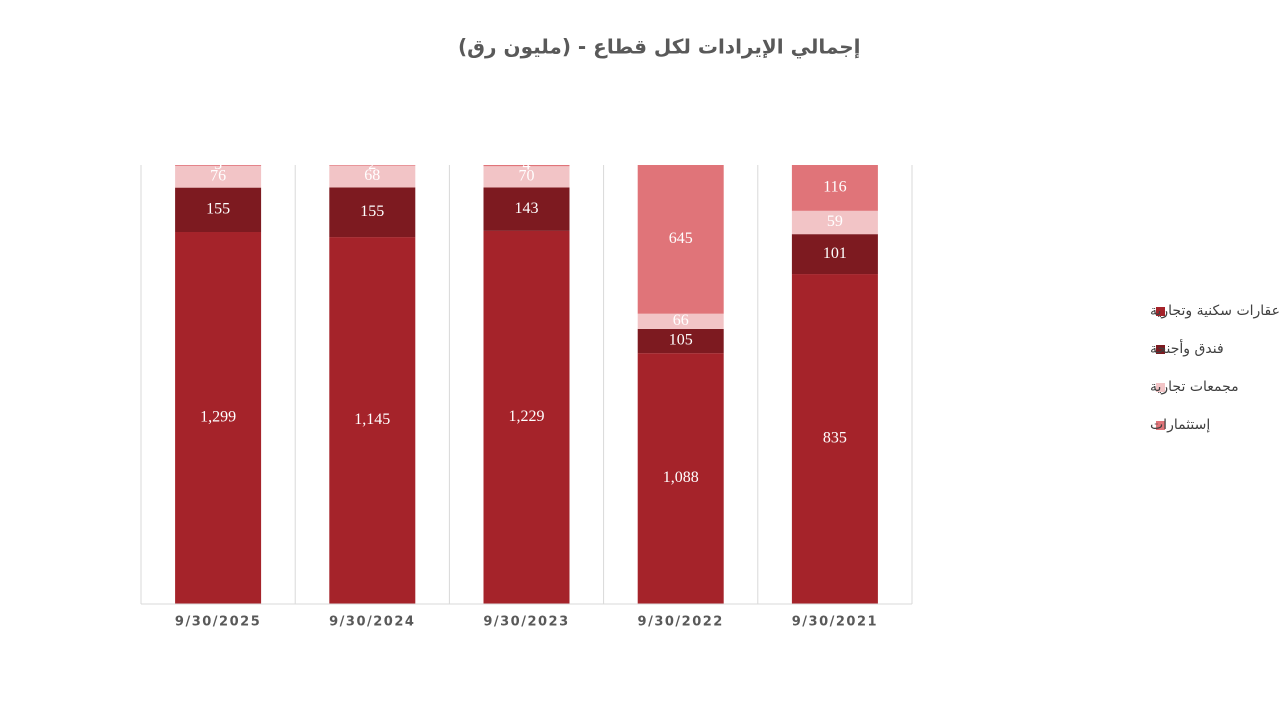  What do you see at coordinates (526, 622) in the screenshot?
I see `x-tick-label: 9/30/2023` at bounding box center [526, 622].